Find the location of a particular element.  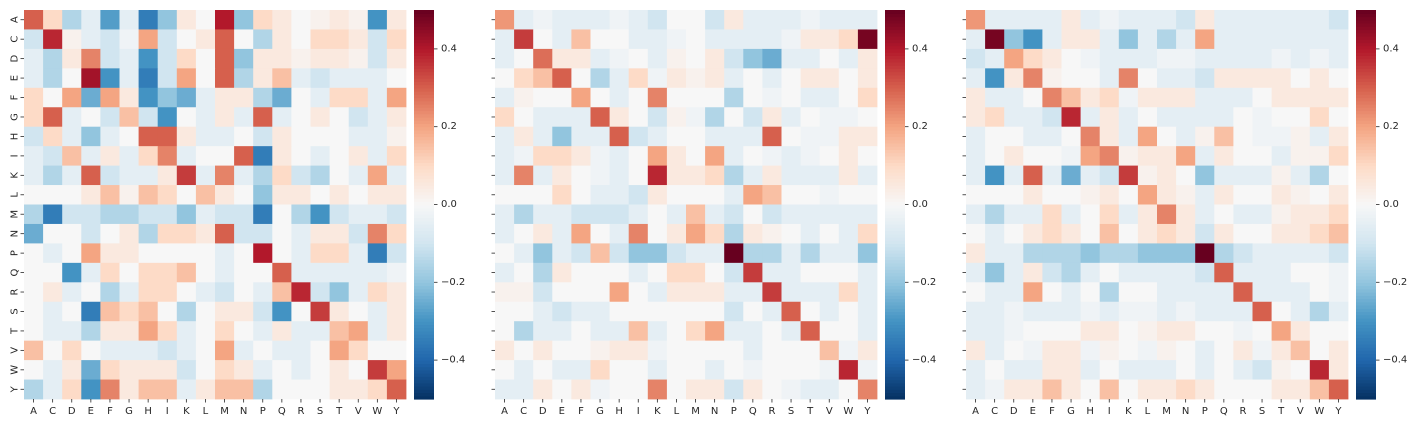

x-tick-label: M is located at coordinates (224, 411).